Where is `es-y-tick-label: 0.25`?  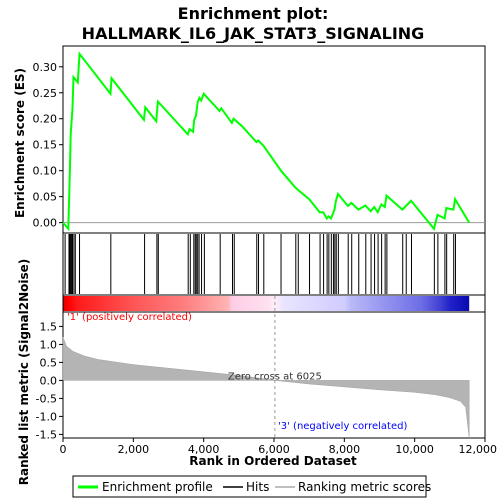 es-y-tick-label: 0.25 is located at coordinates (45, 93).